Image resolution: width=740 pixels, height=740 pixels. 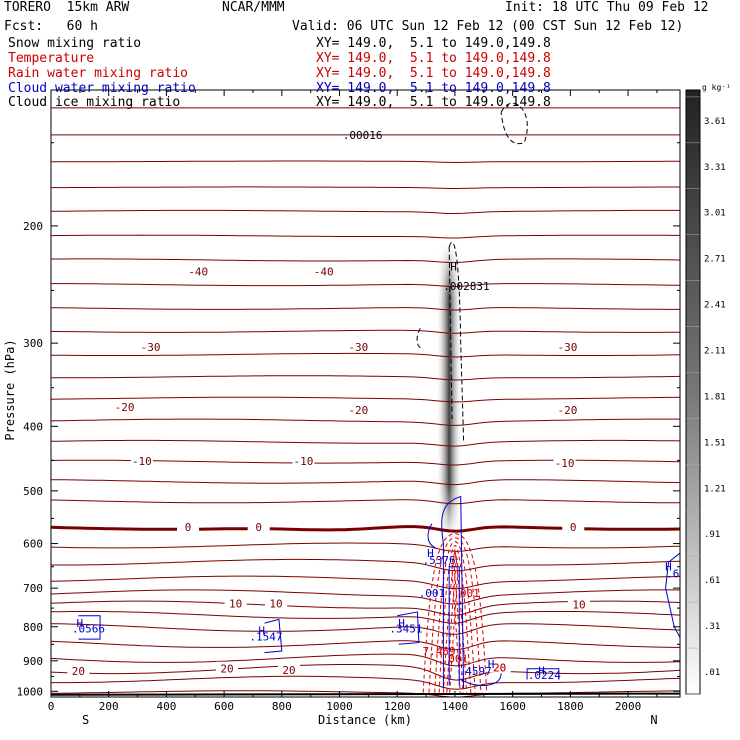 I want to click on field-xy-temperature: XY= 149.0, 5.1 to 149.0,149.8, so click(x=433, y=58).